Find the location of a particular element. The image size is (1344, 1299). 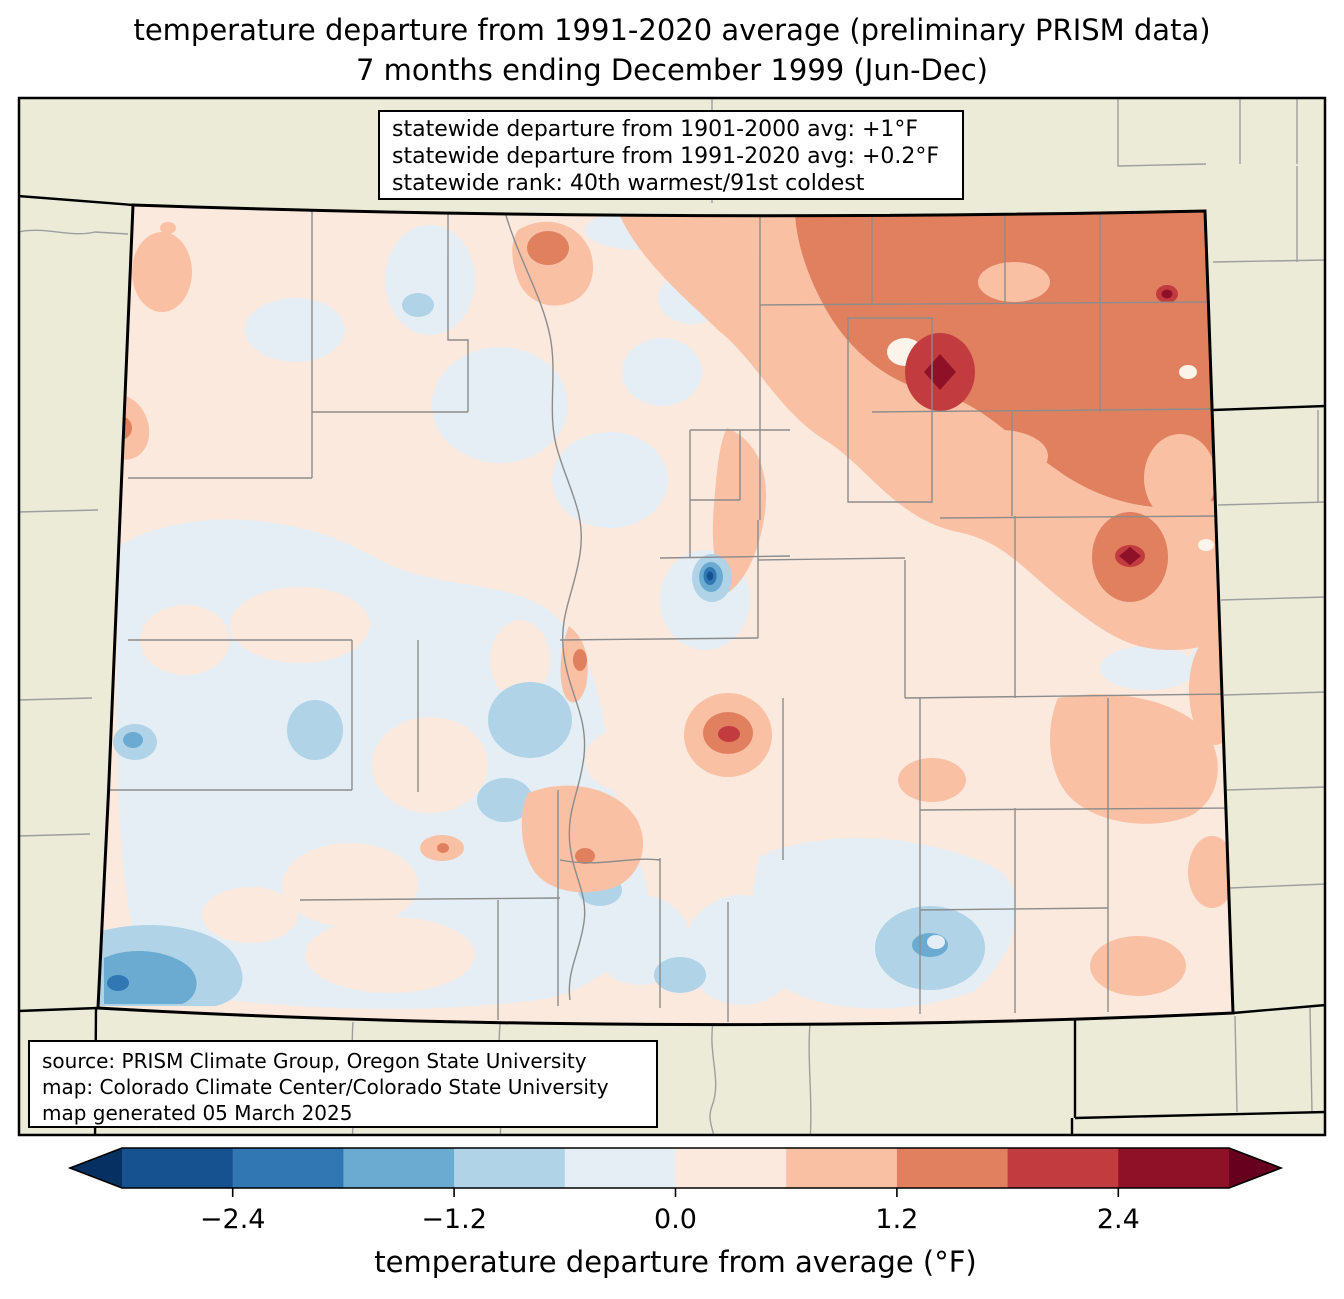

colorbar-tick-label: −1.2 is located at coordinates (454, 1219).